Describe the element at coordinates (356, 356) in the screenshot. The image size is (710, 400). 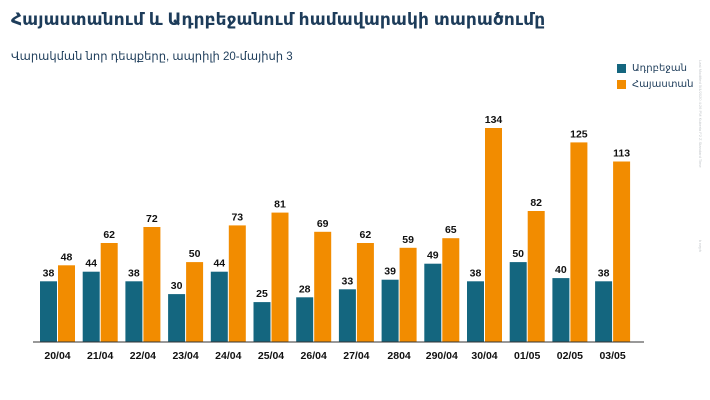
I see `x-tick-label-7: 27/04` at that location.